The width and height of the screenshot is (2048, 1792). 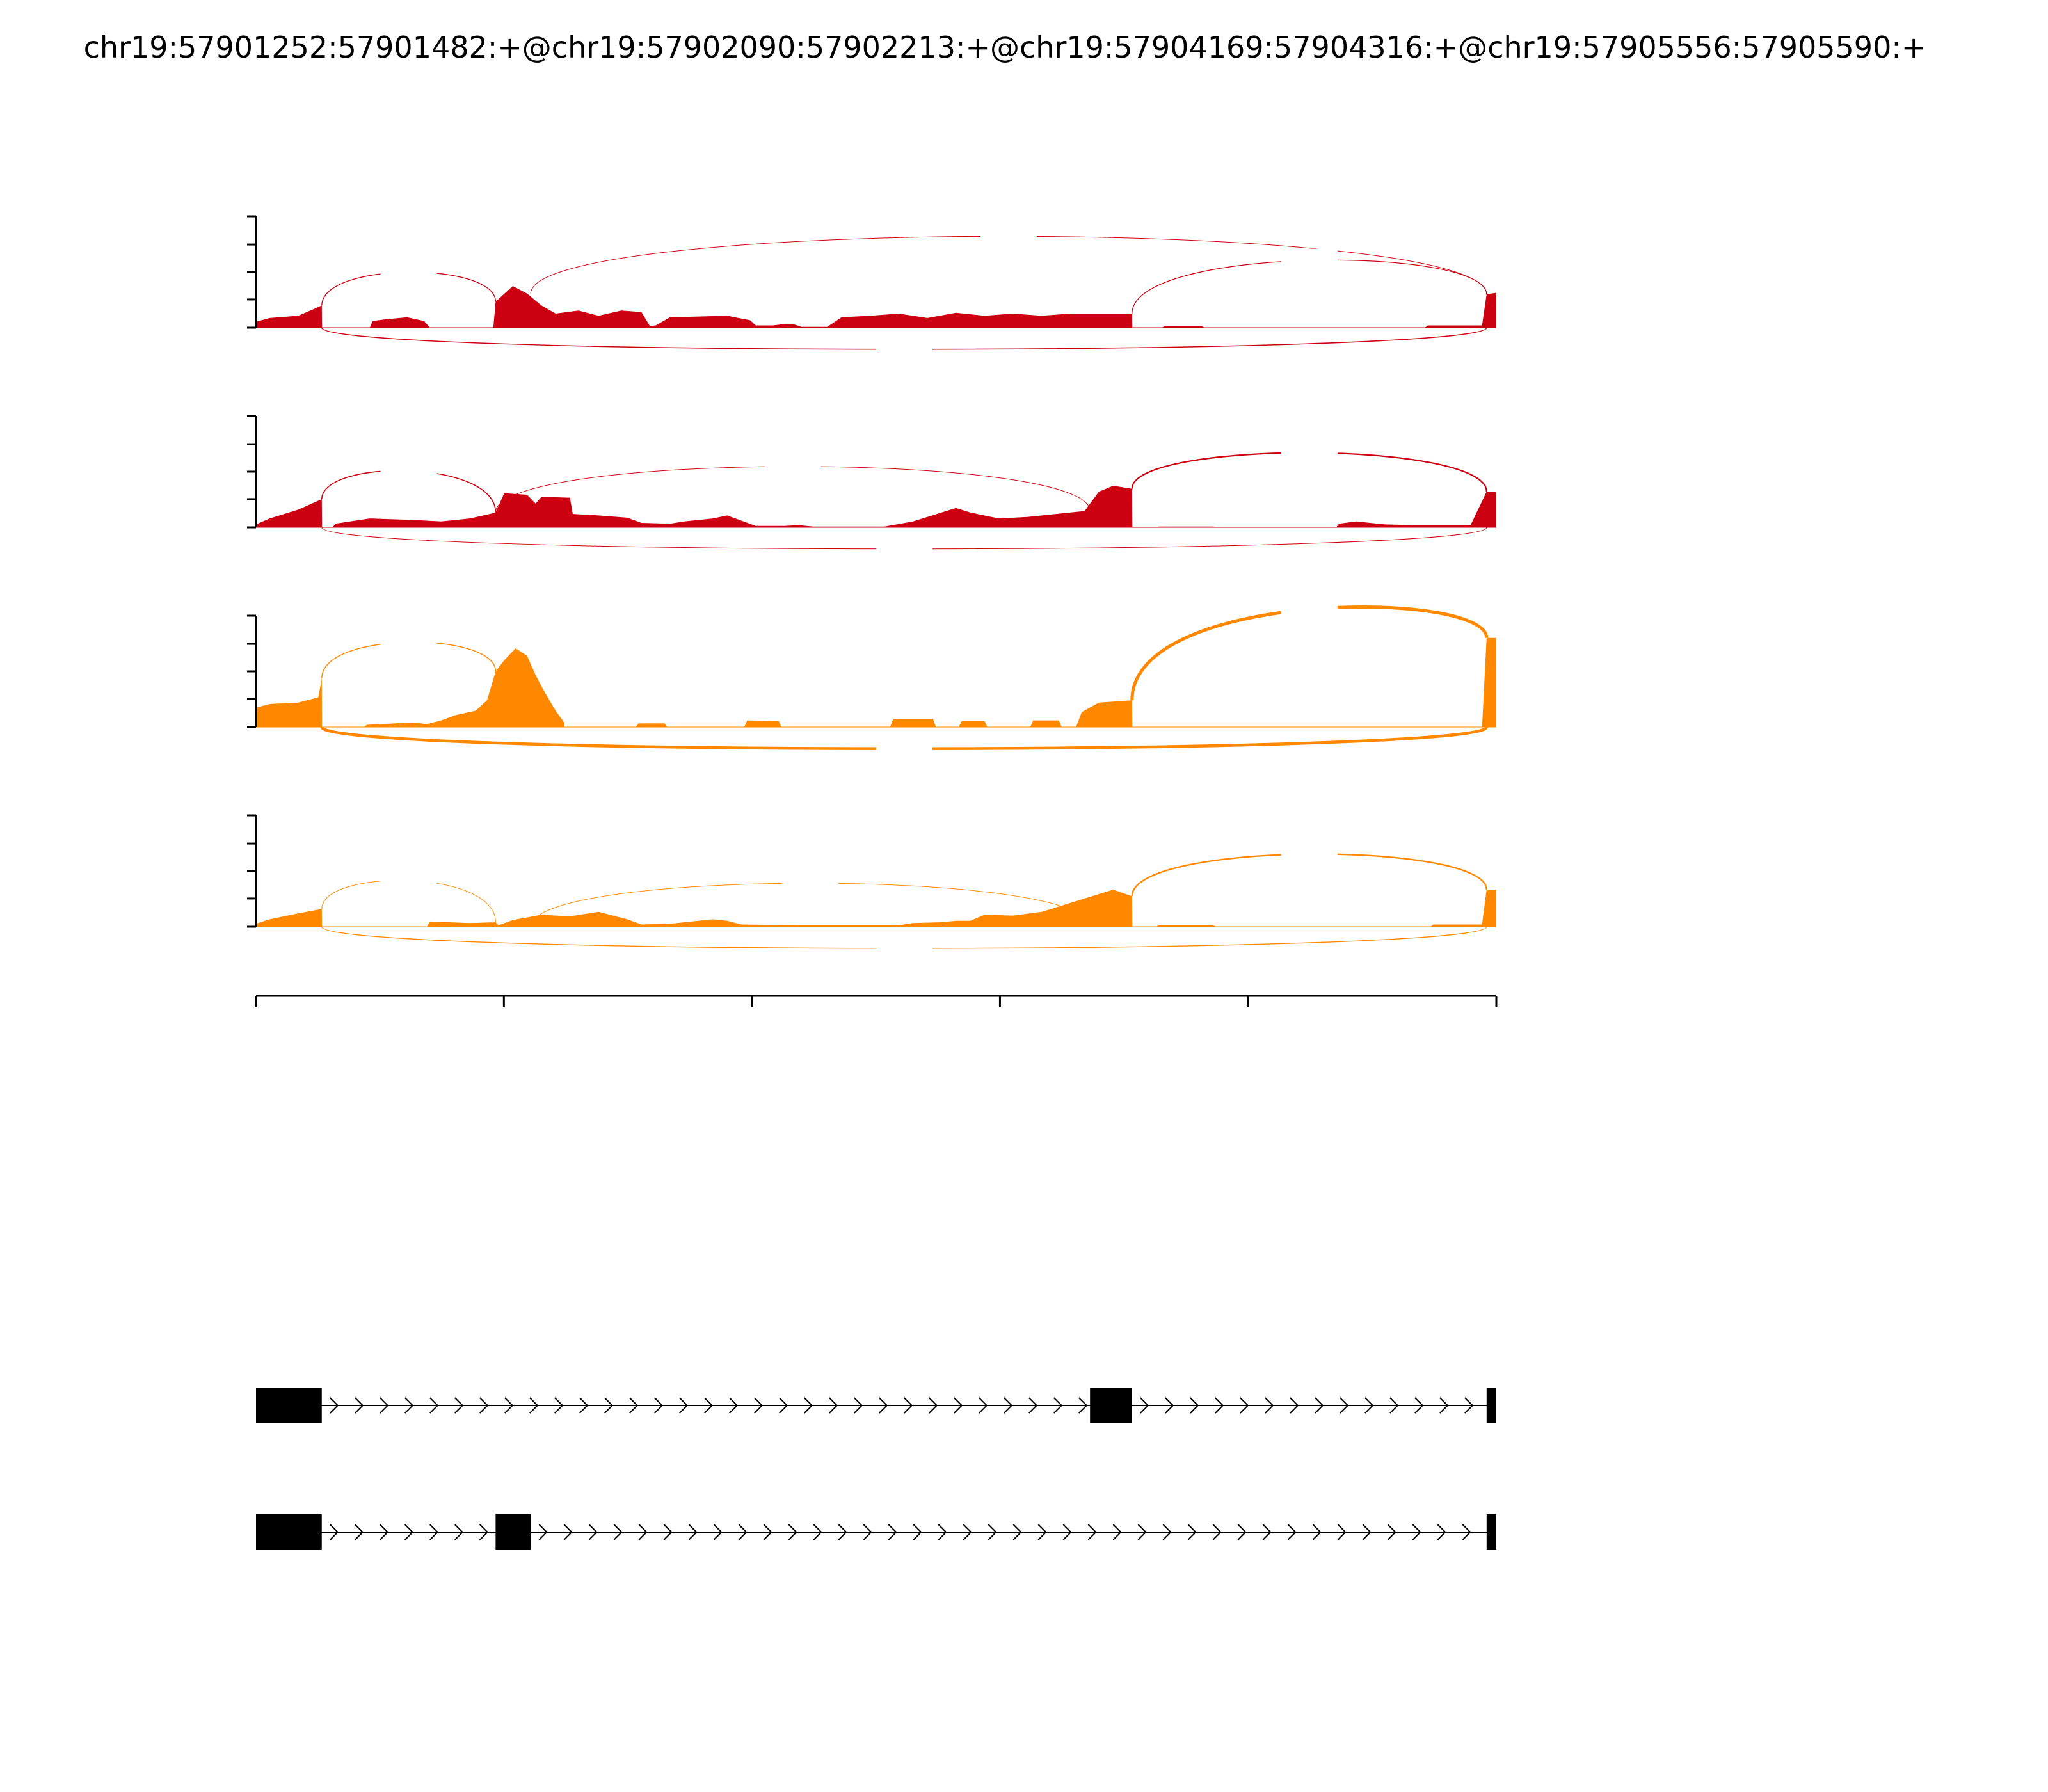 I want to click on isoform-track, so click(x=876, y=1405).